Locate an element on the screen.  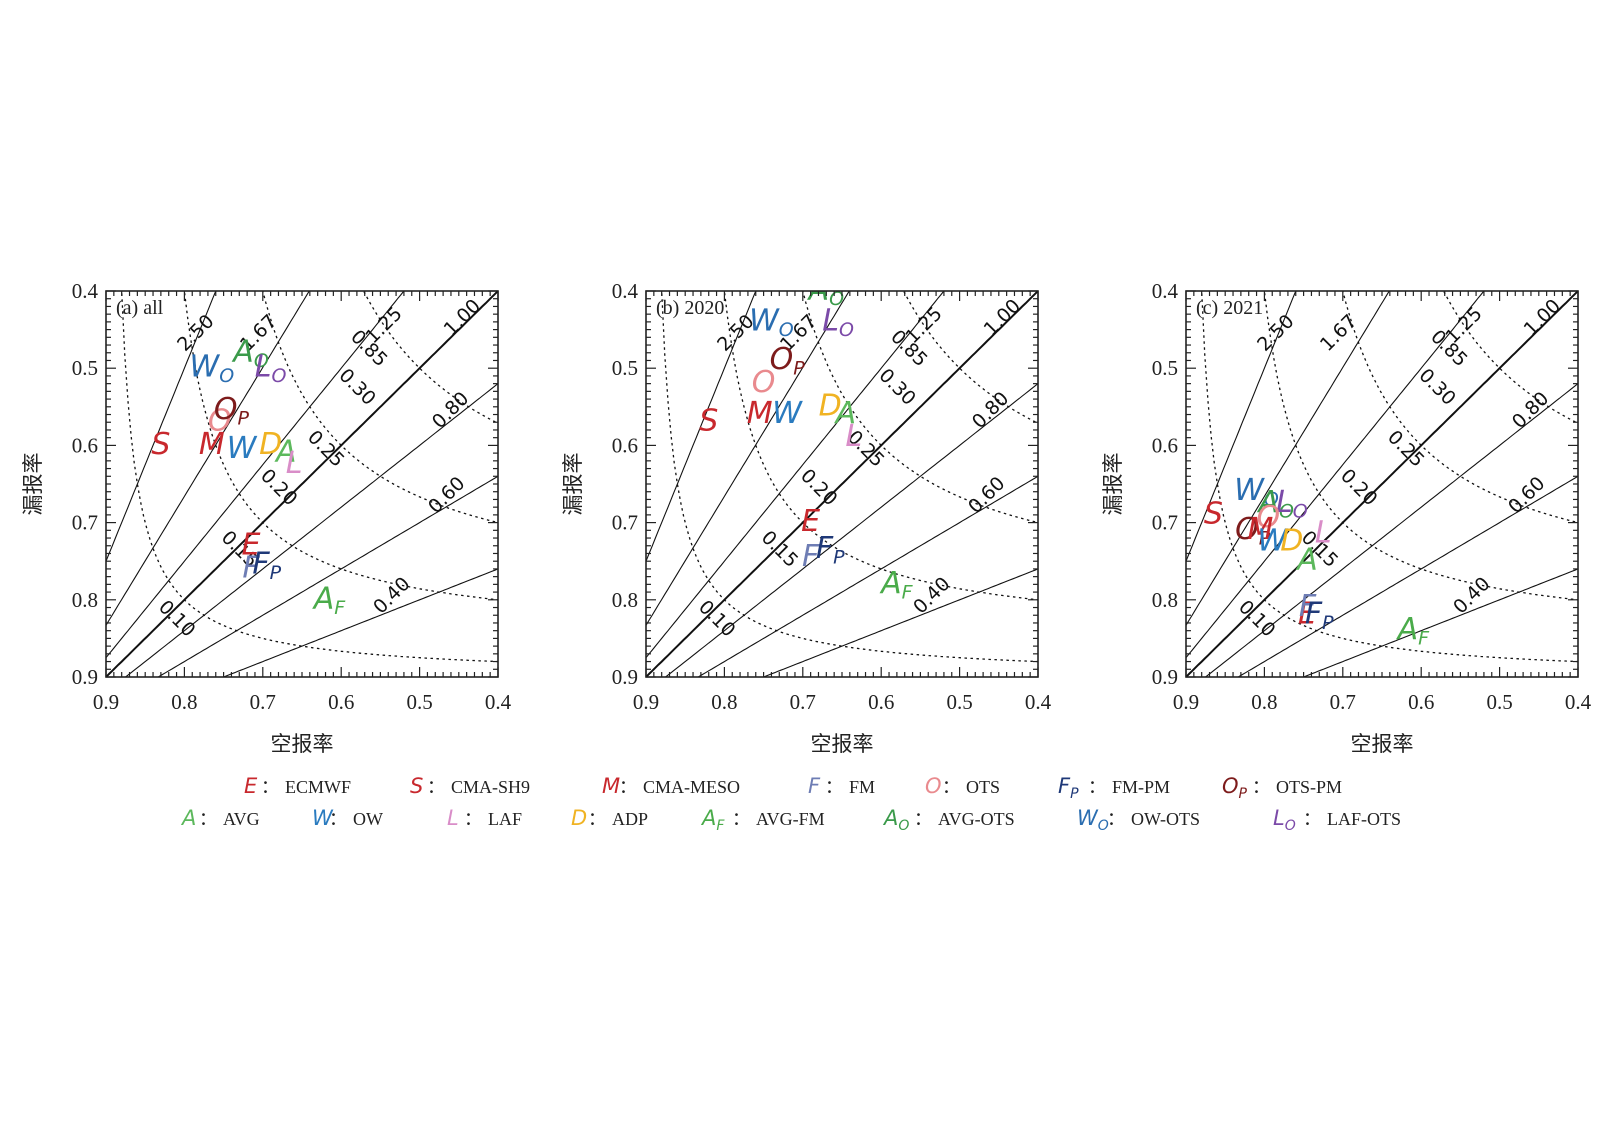
panel-b-y-axis-label: 漏报率 is located at coordinates (573, 484).